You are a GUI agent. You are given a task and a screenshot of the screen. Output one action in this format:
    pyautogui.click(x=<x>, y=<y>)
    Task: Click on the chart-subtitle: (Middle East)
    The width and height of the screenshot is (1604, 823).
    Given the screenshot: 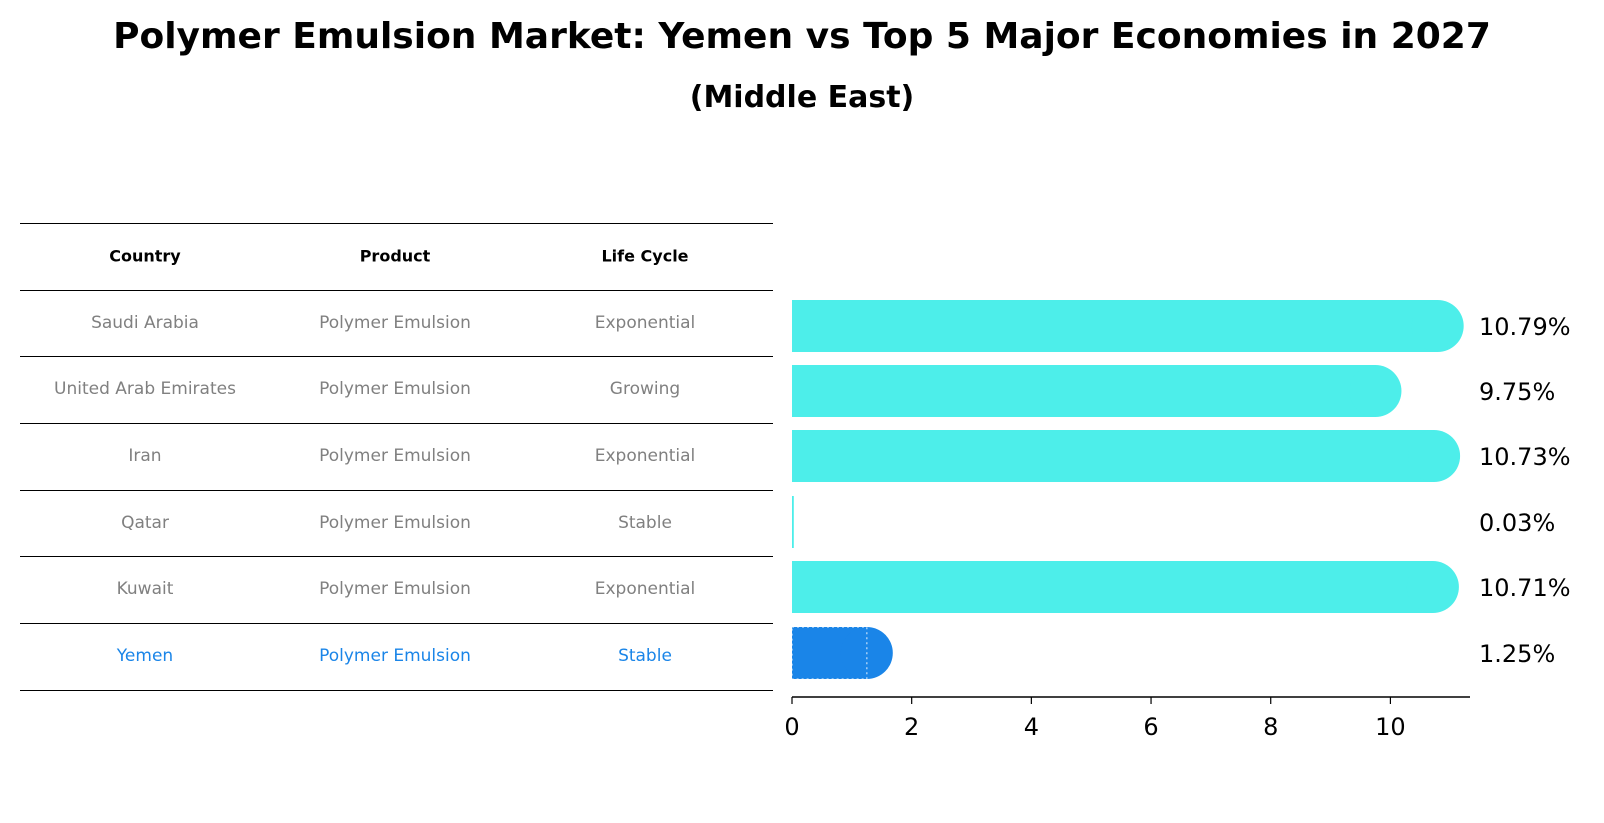 What is the action you would take?
    pyautogui.click(x=802, y=97)
    